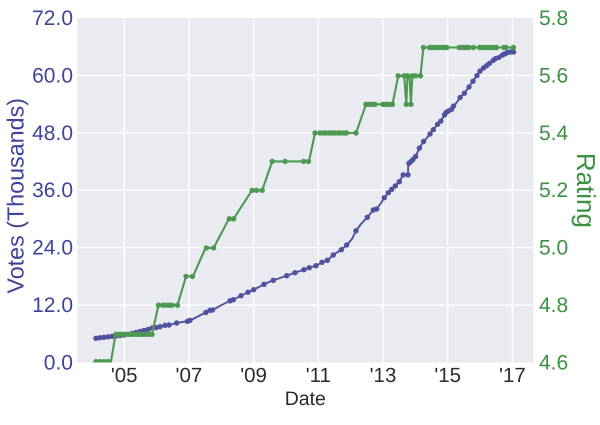 Image resolution: width=600 pixels, height=425 pixels. Describe the element at coordinates (553, 18) in the screenshot. I see `svg-text: 5.8` at that location.